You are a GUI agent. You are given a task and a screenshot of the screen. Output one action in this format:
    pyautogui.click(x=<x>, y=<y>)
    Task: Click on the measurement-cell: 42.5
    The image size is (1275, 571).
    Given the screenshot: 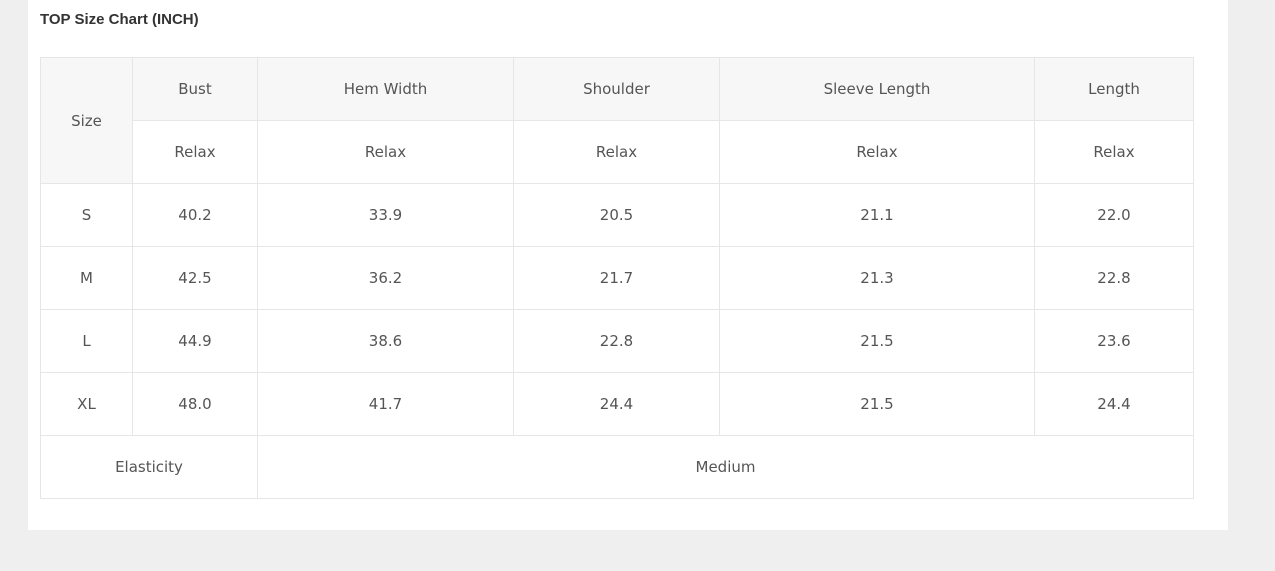 What is the action you would take?
    pyautogui.click(x=195, y=278)
    